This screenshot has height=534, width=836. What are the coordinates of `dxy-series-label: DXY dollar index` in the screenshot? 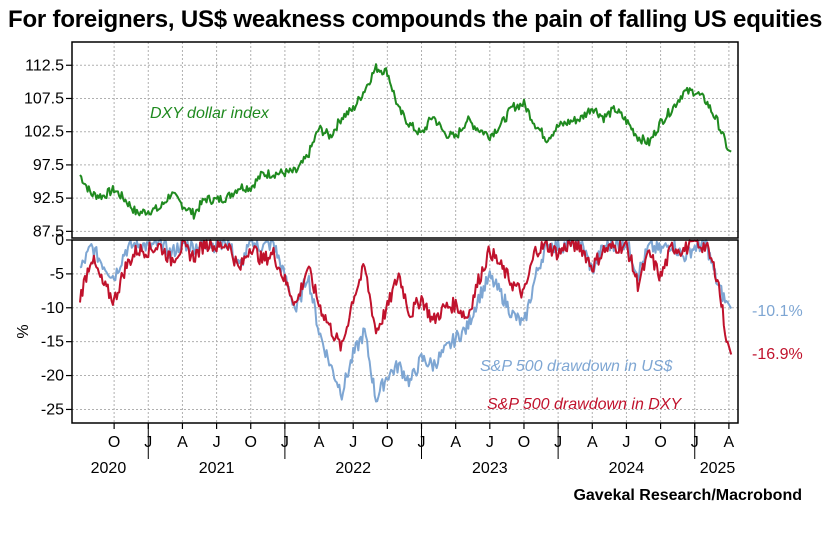 It's located at (210, 113).